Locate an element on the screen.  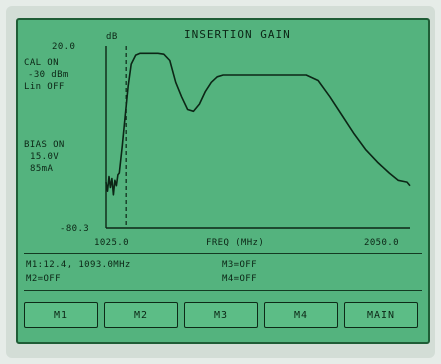
marker-m1-readout: M1:12.4, 1093.0MHz is located at coordinates (78, 265).